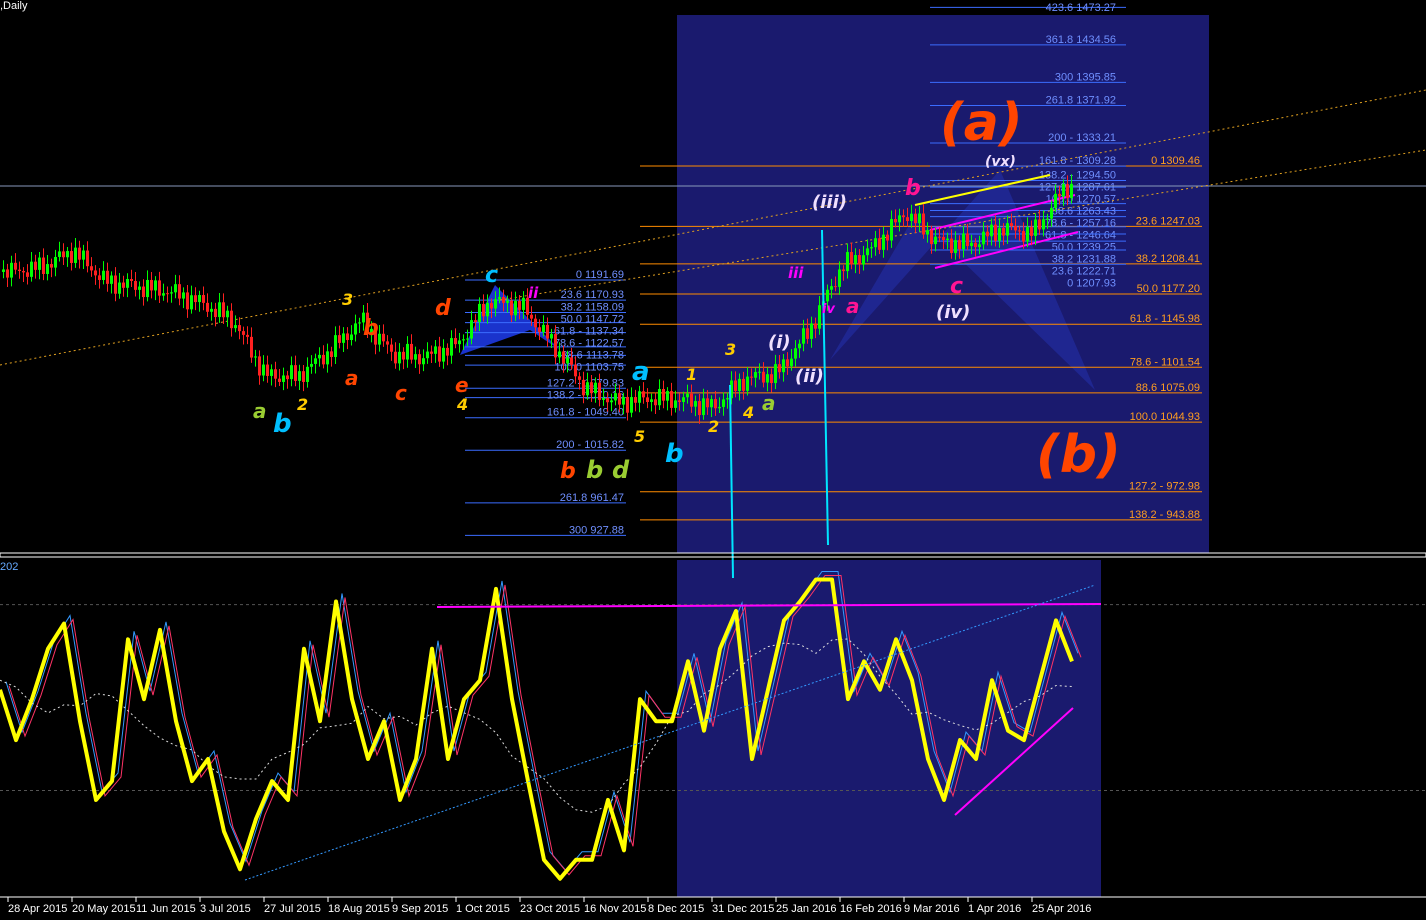 The width and height of the screenshot is (1426, 920). I want to click on fib-inner-label: 88.6 1263.43, so click(1084, 211).